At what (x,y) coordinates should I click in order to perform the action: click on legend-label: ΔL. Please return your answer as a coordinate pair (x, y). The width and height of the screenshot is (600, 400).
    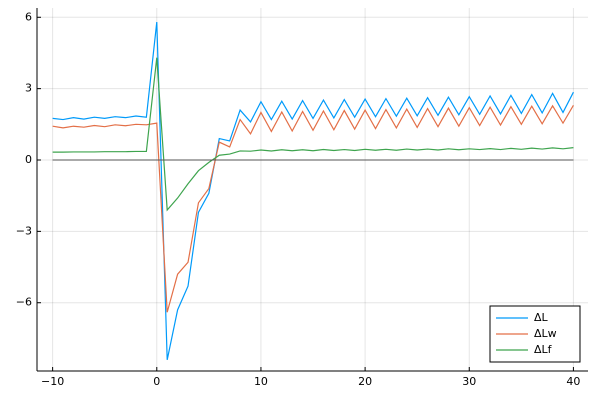
    Looking at the image, I should click on (541, 317).